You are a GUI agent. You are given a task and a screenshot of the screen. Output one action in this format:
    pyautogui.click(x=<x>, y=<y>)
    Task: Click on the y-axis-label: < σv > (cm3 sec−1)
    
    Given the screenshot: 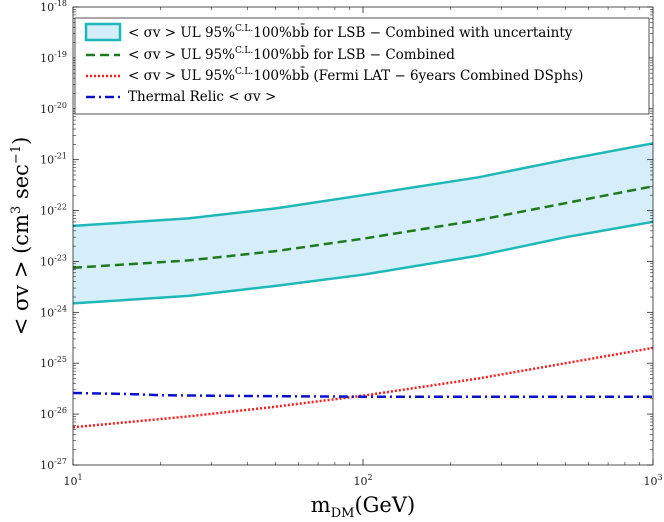 What is the action you would take?
    pyautogui.click(x=21, y=236)
    